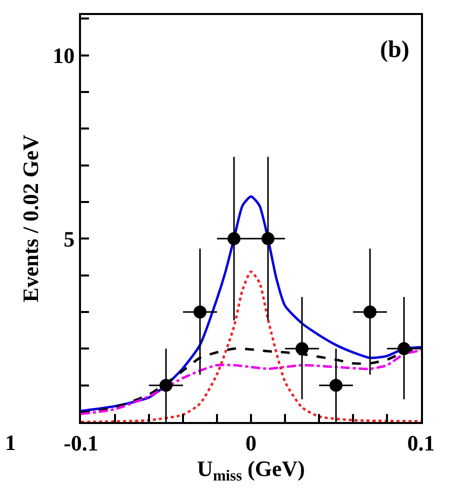  Describe the element at coordinates (251, 443) in the screenshot. I see `x-tick-label: 0` at that location.